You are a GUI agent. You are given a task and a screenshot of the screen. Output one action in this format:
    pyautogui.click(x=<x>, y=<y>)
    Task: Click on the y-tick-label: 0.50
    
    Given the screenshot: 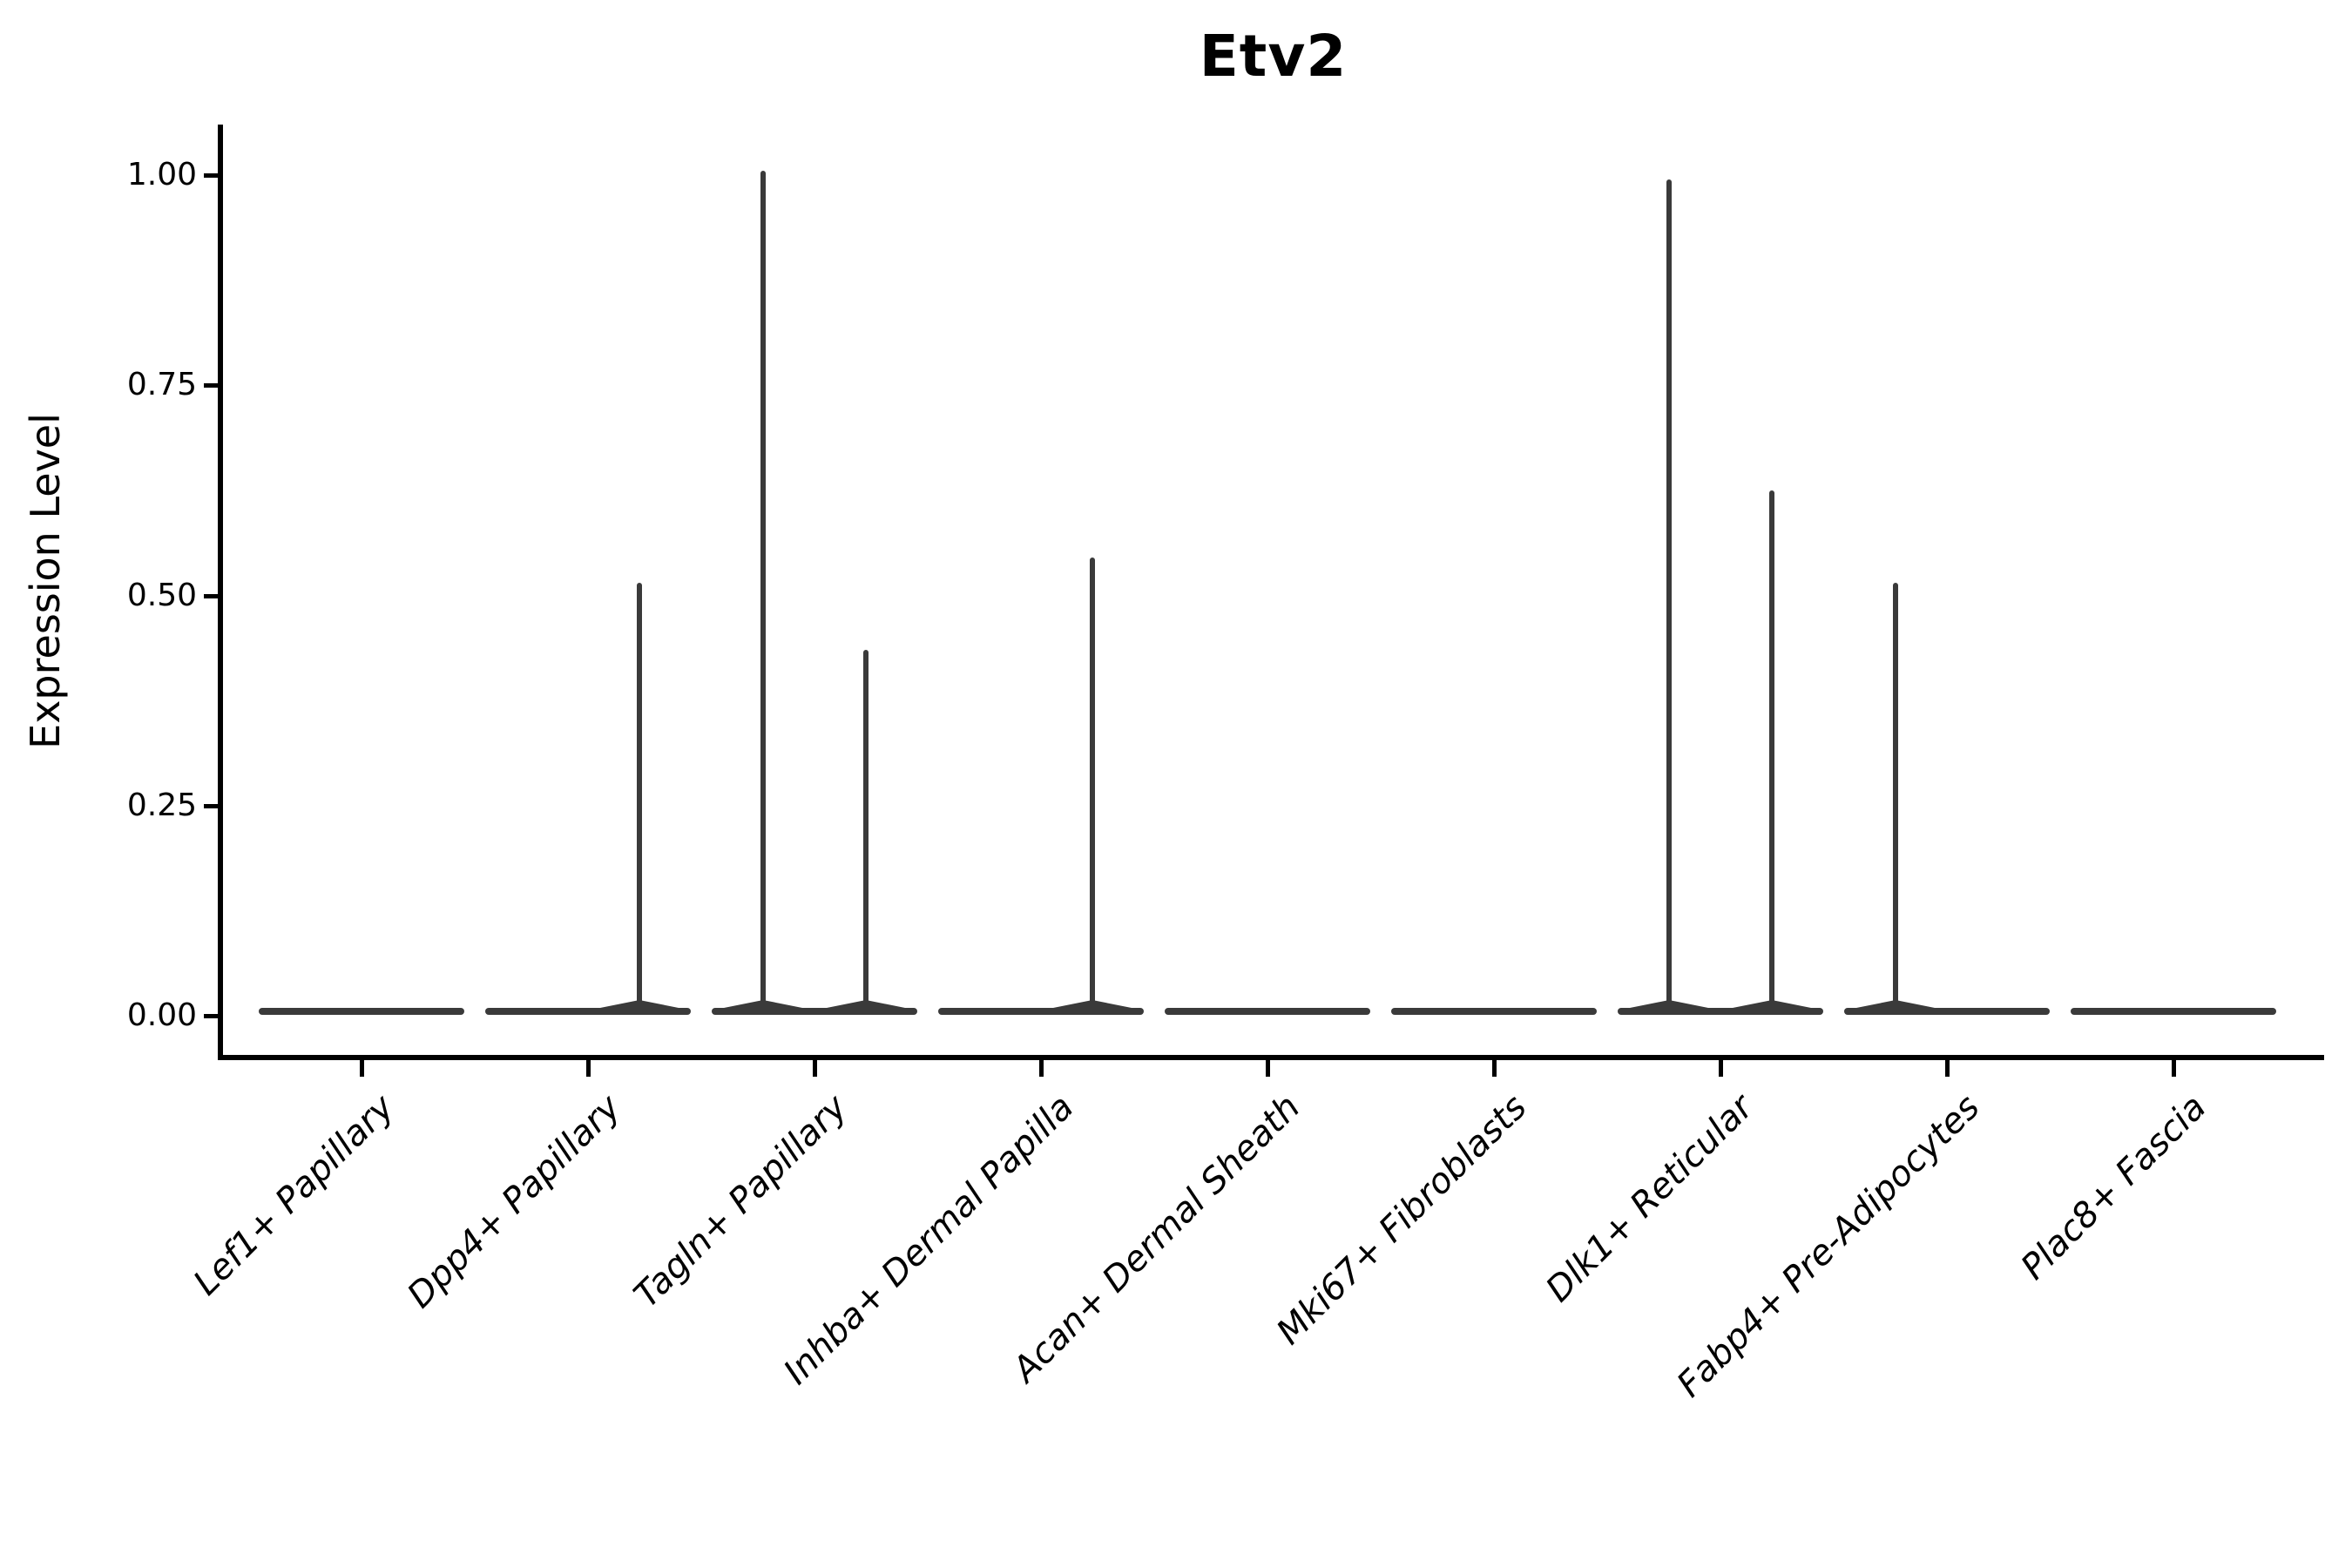 What is the action you would take?
    pyautogui.click(x=161, y=595)
    